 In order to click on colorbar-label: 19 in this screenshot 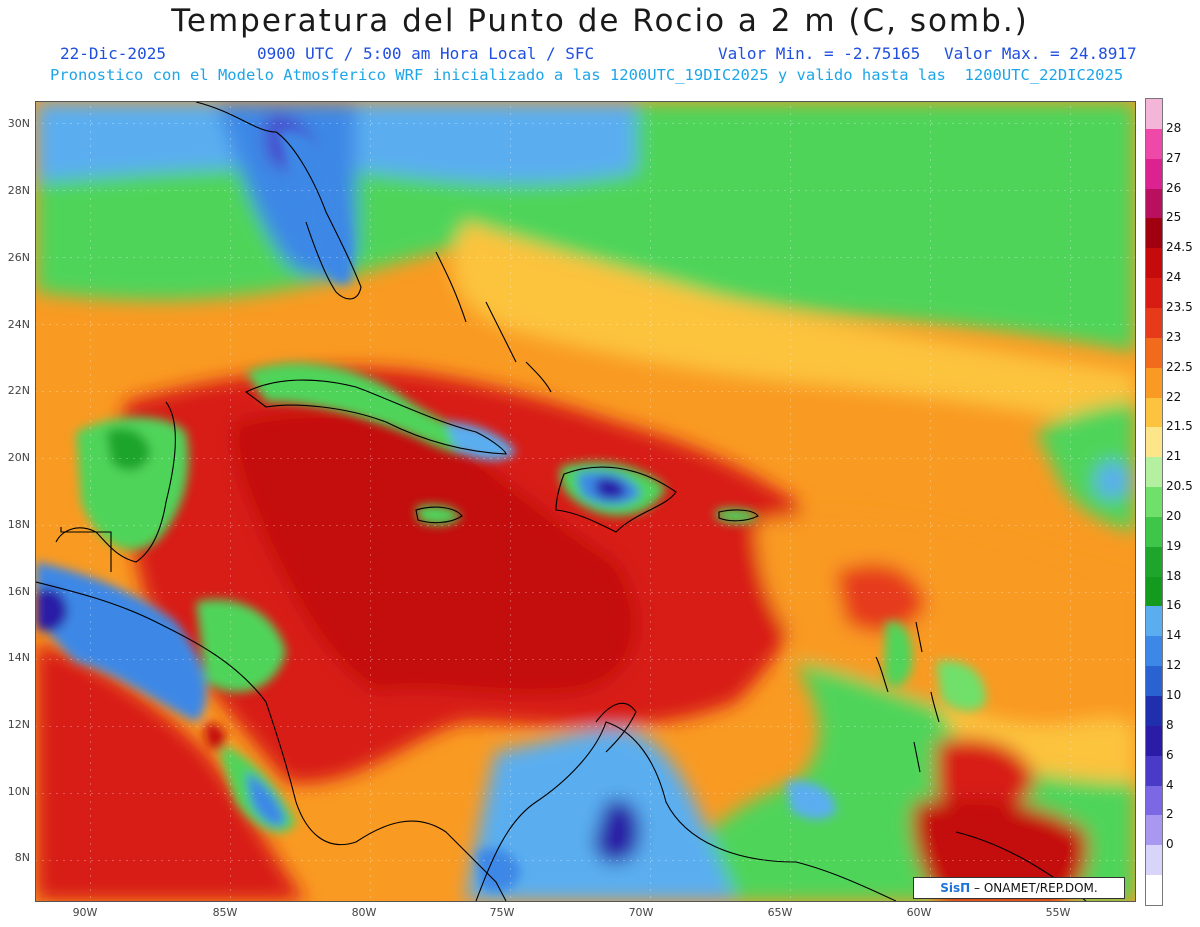, I will do `click(1174, 545)`.